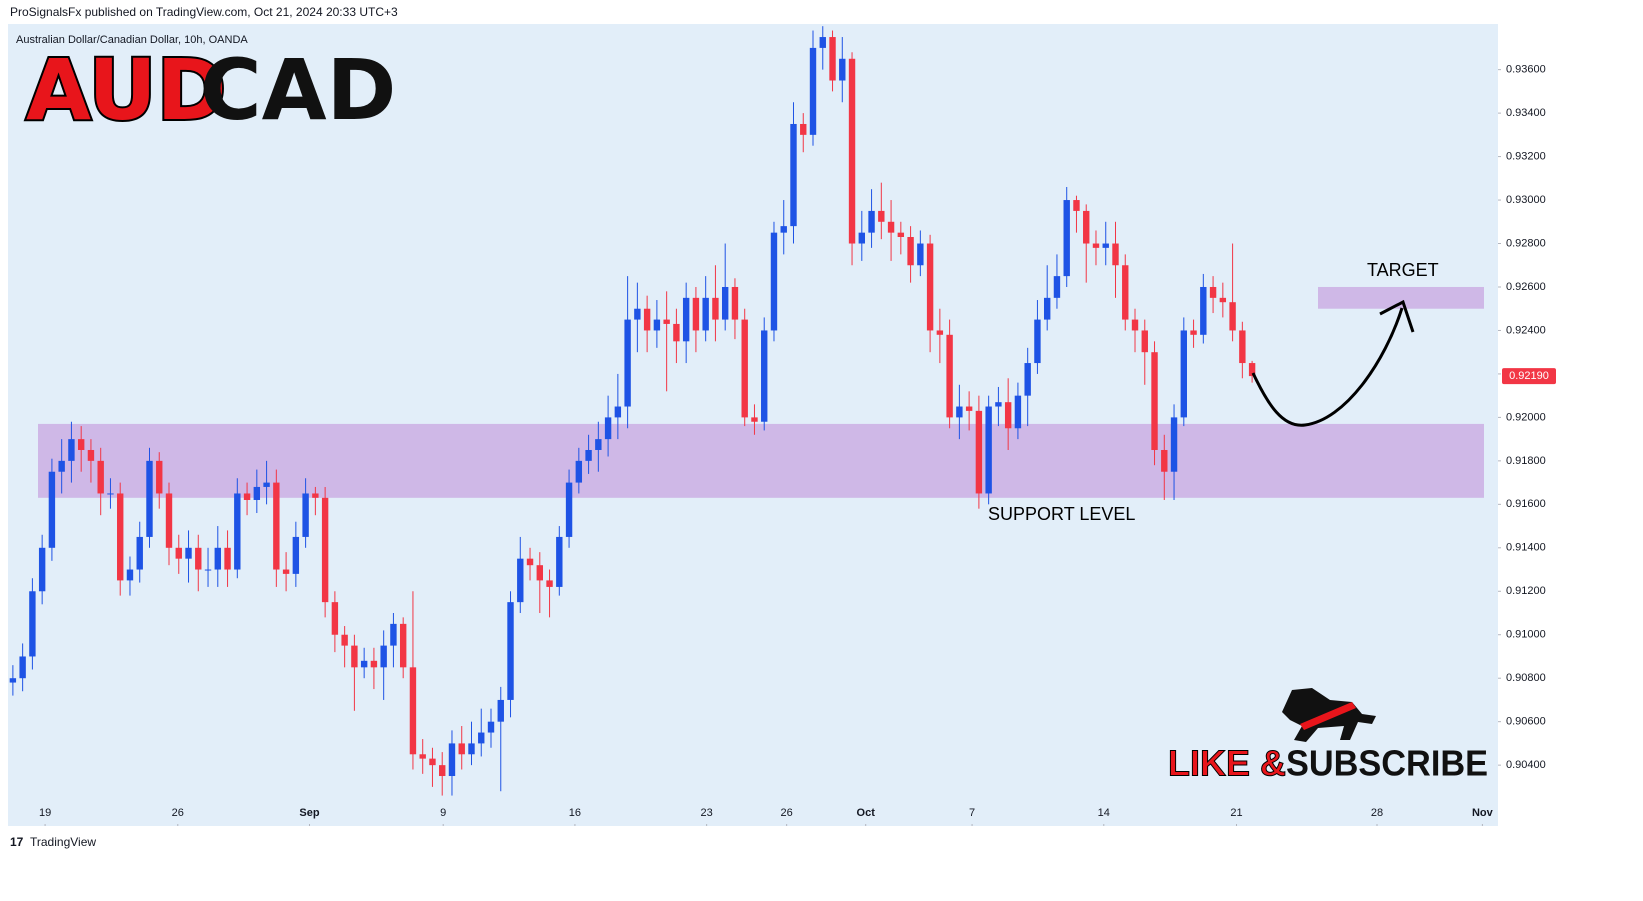  Describe the element at coordinates (1526, 70) in the screenshot. I see `y-tick-label: 0.93600` at that location.